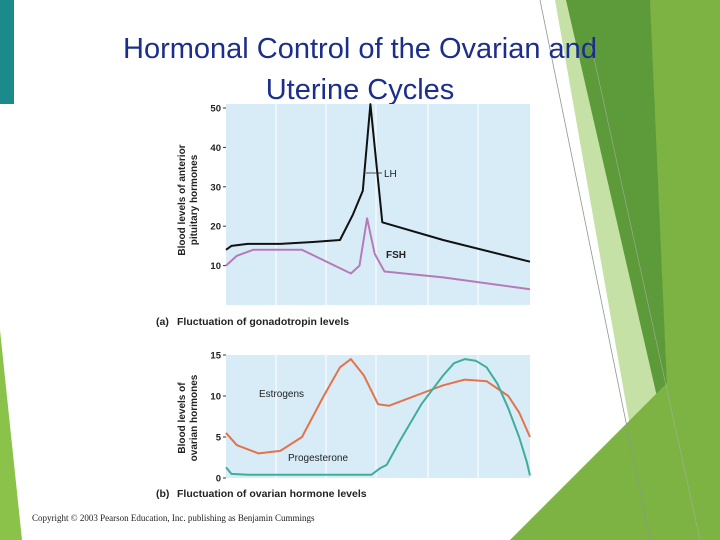 The width and height of the screenshot is (720, 540). Describe the element at coordinates (396, 255) in the screenshot. I see `series-label-fsh: FSH` at that location.